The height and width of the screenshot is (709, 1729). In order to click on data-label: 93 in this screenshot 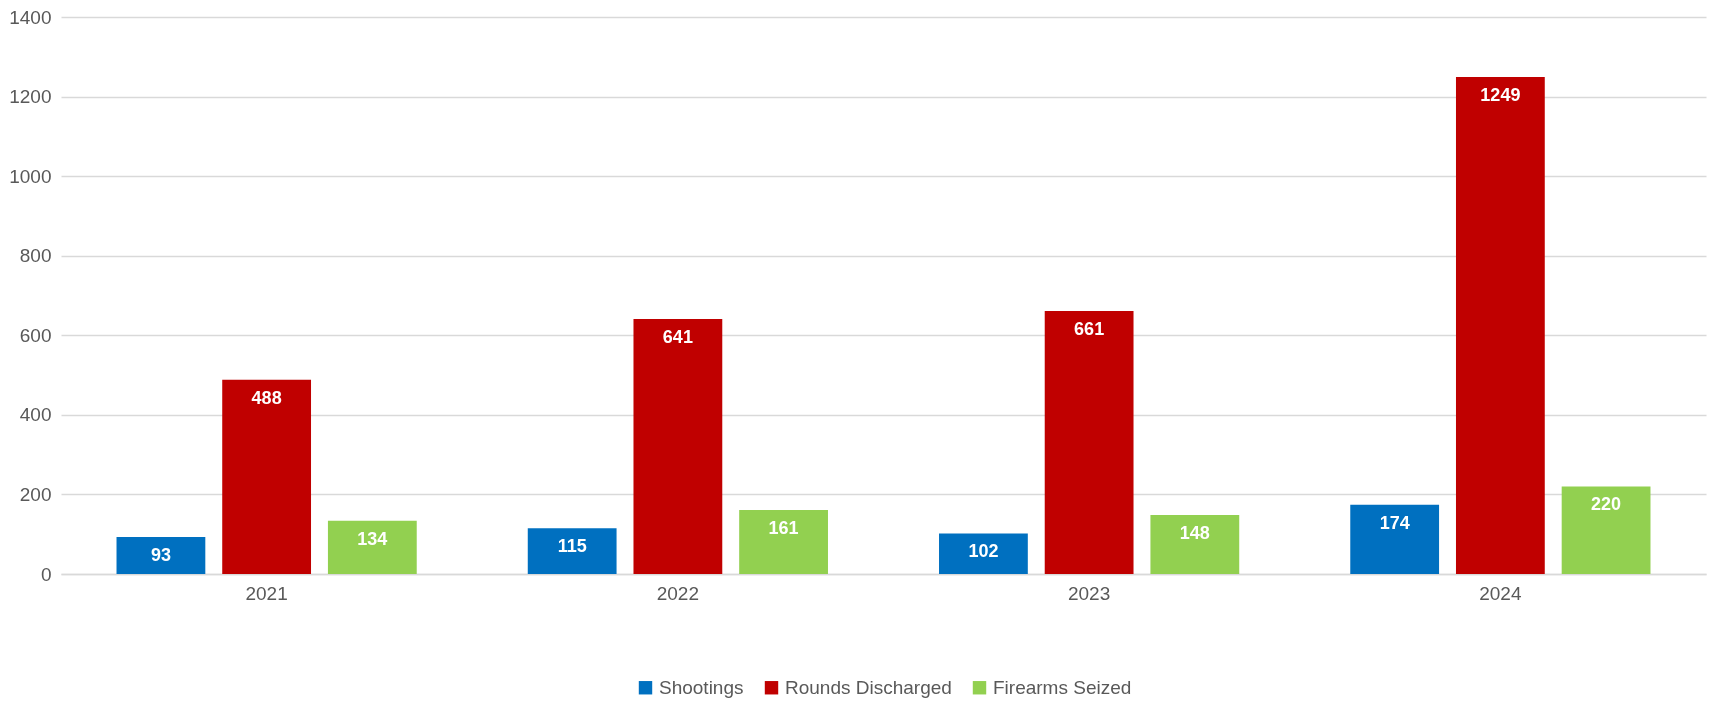, I will do `click(160, 555)`.